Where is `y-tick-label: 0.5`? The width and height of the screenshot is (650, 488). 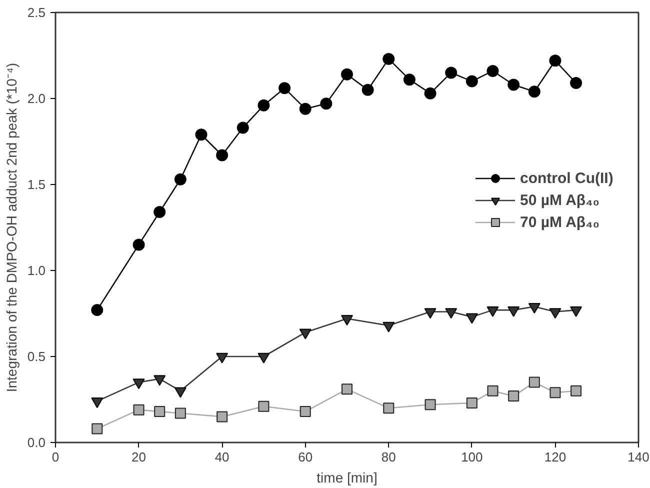 y-tick-label: 0.5 is located at coordinates (36, 356).